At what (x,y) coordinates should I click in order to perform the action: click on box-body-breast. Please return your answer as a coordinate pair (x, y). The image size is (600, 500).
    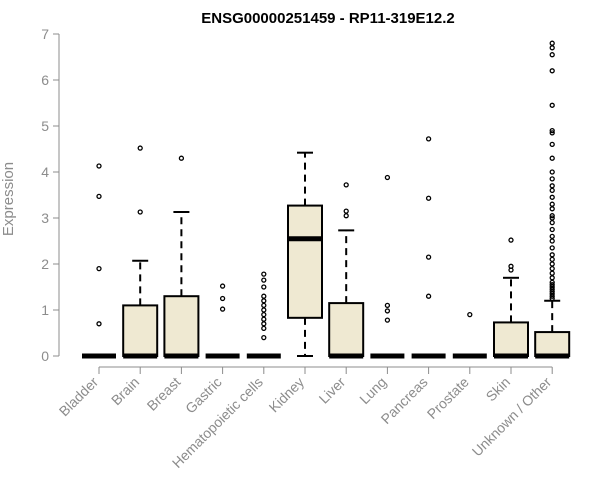
    Looking at the image, I should click on (181, 326).